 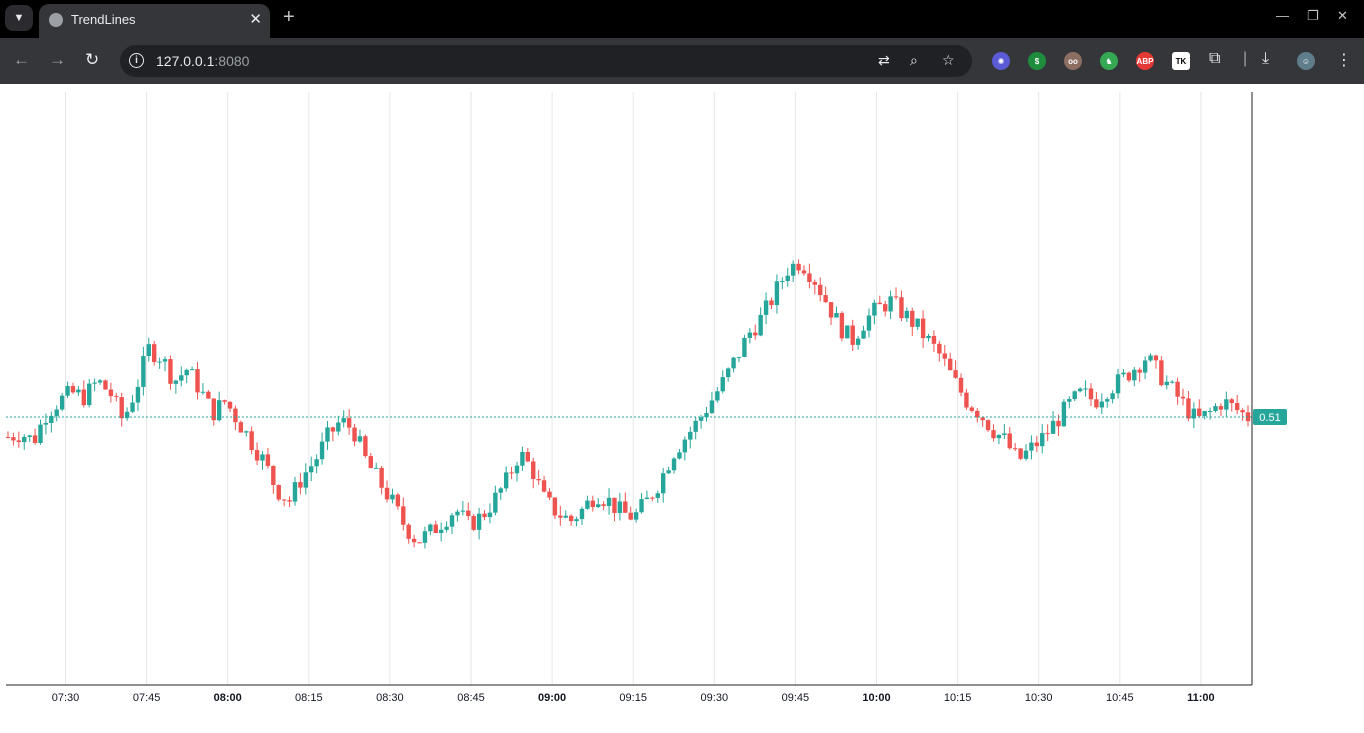 I want to click on extension-green-icon: ♞, so click(x=1109, y=61).